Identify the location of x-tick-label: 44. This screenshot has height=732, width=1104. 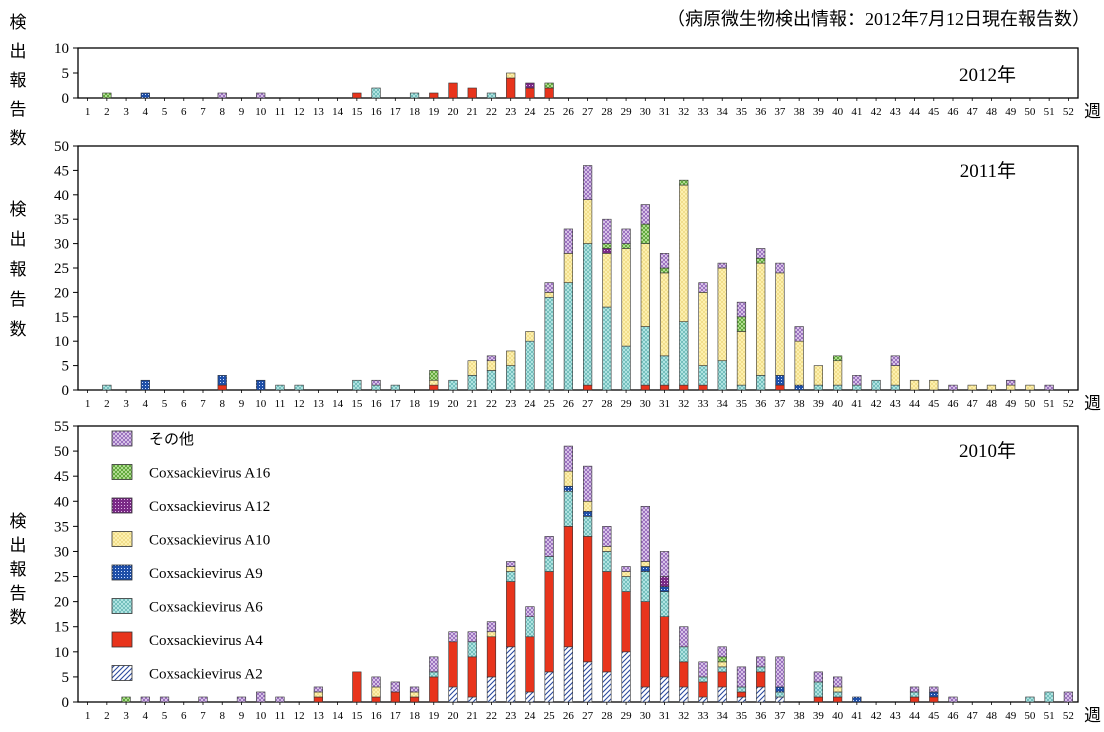
(915, 404).